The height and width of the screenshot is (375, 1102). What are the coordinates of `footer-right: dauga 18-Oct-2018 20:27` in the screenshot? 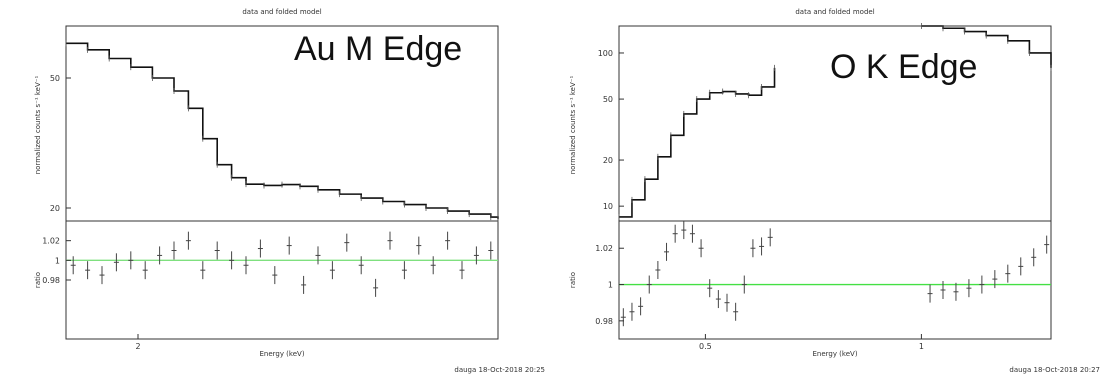 It's located at (1054, 370).